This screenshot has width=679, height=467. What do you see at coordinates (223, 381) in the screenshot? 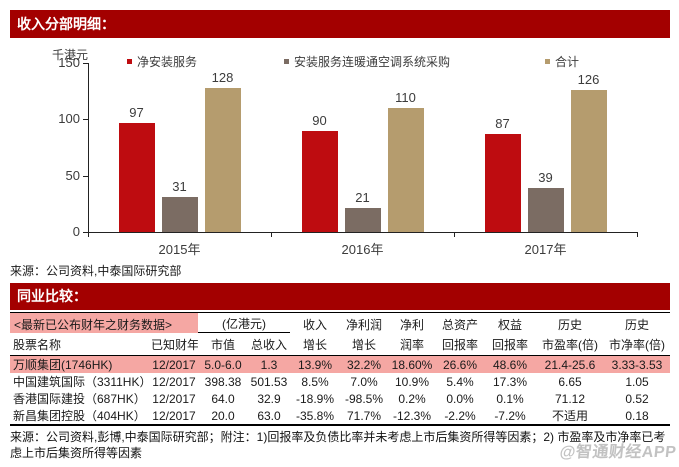
I see `data-cell: 398.38` at bounding box center [223, 381].